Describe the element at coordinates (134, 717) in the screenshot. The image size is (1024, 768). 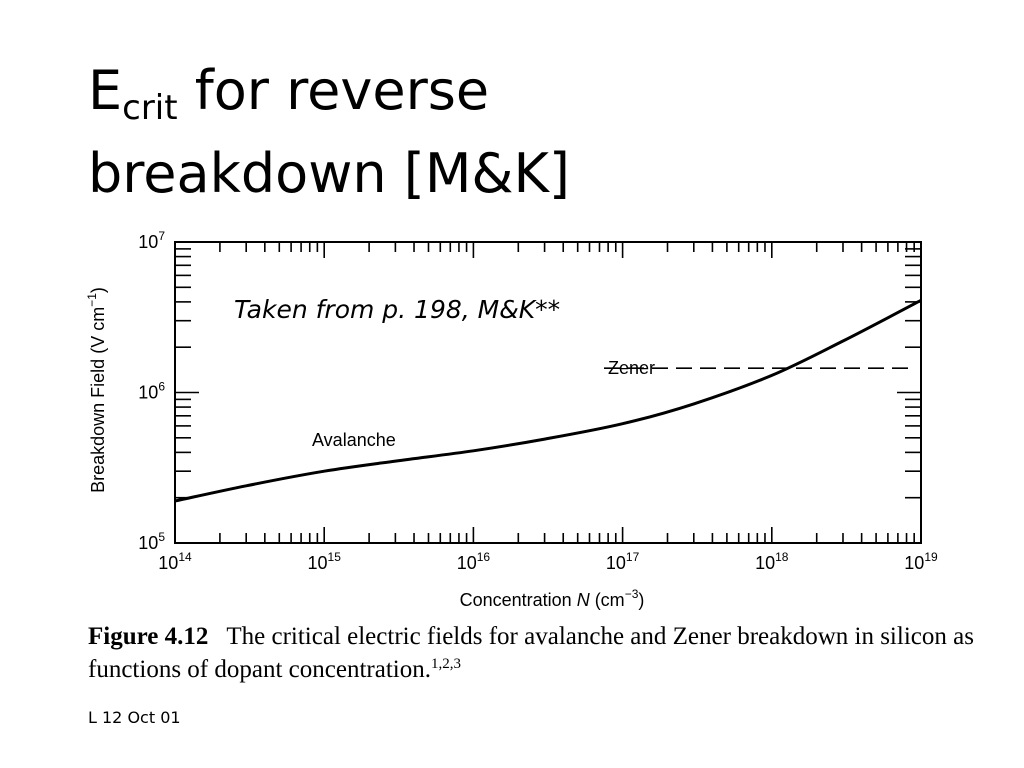
I see `slide-footer: L 12 Oct 01` at that location.